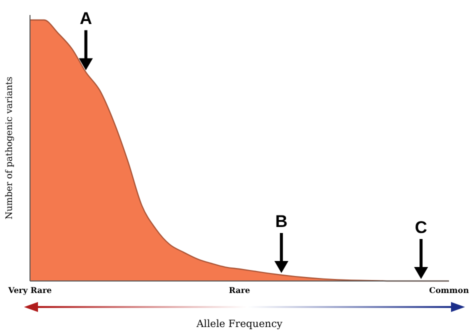 Image resolution: width=473 pixels, height=333 pixels. I want to click on x-tick-label: Very Rare, so click(29, 290).